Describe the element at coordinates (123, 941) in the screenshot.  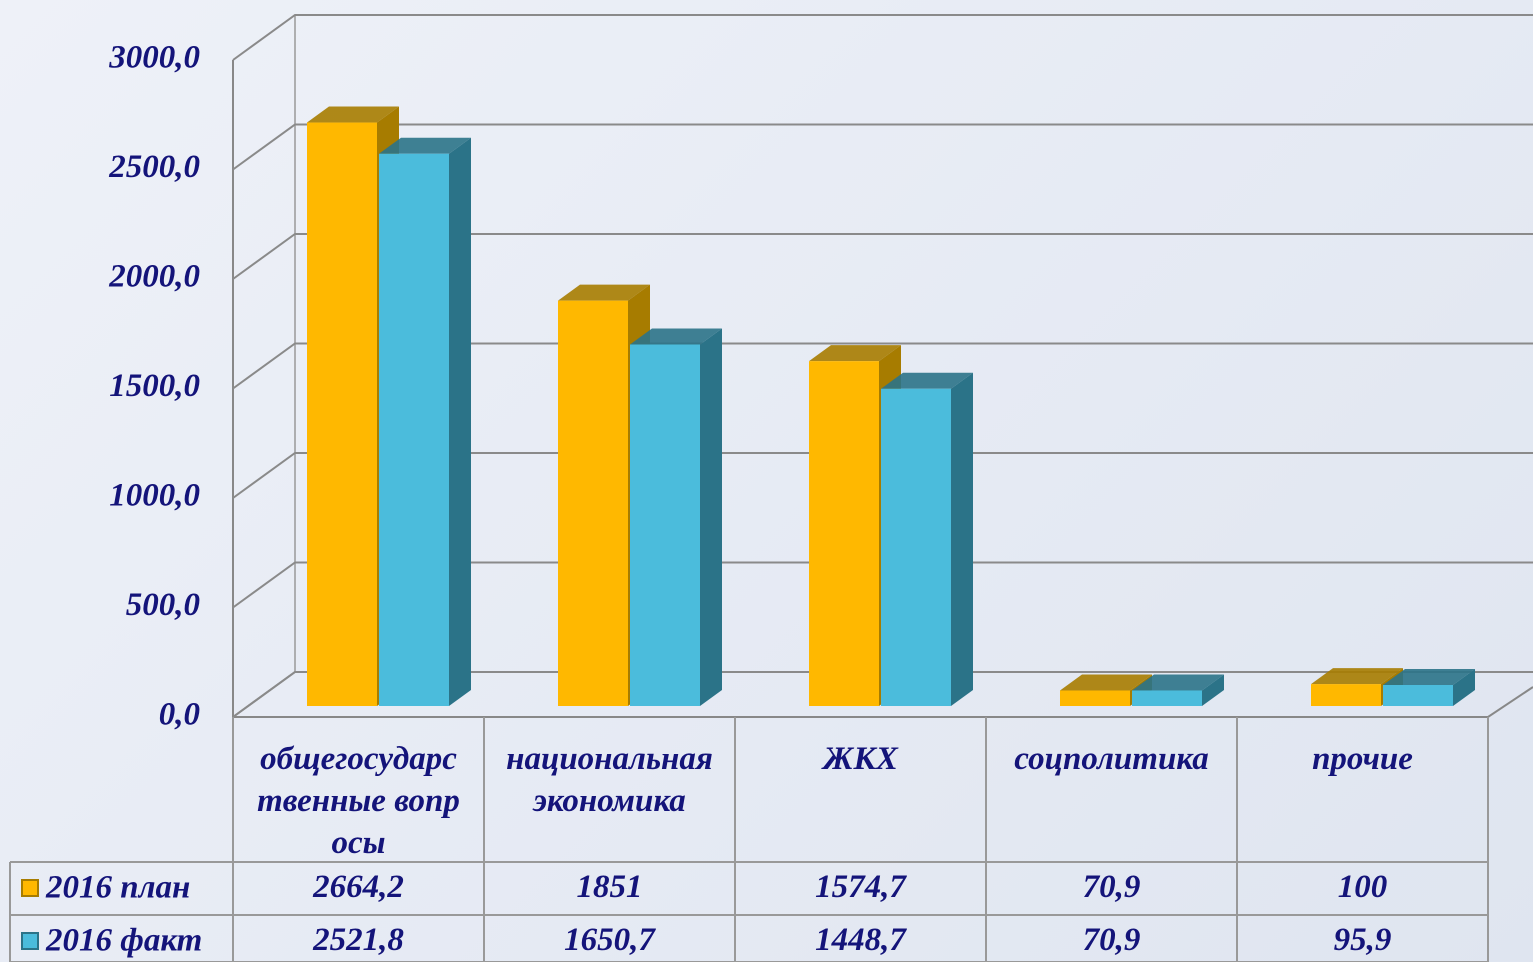
I see `legend-label: 2016 факт` at that location.